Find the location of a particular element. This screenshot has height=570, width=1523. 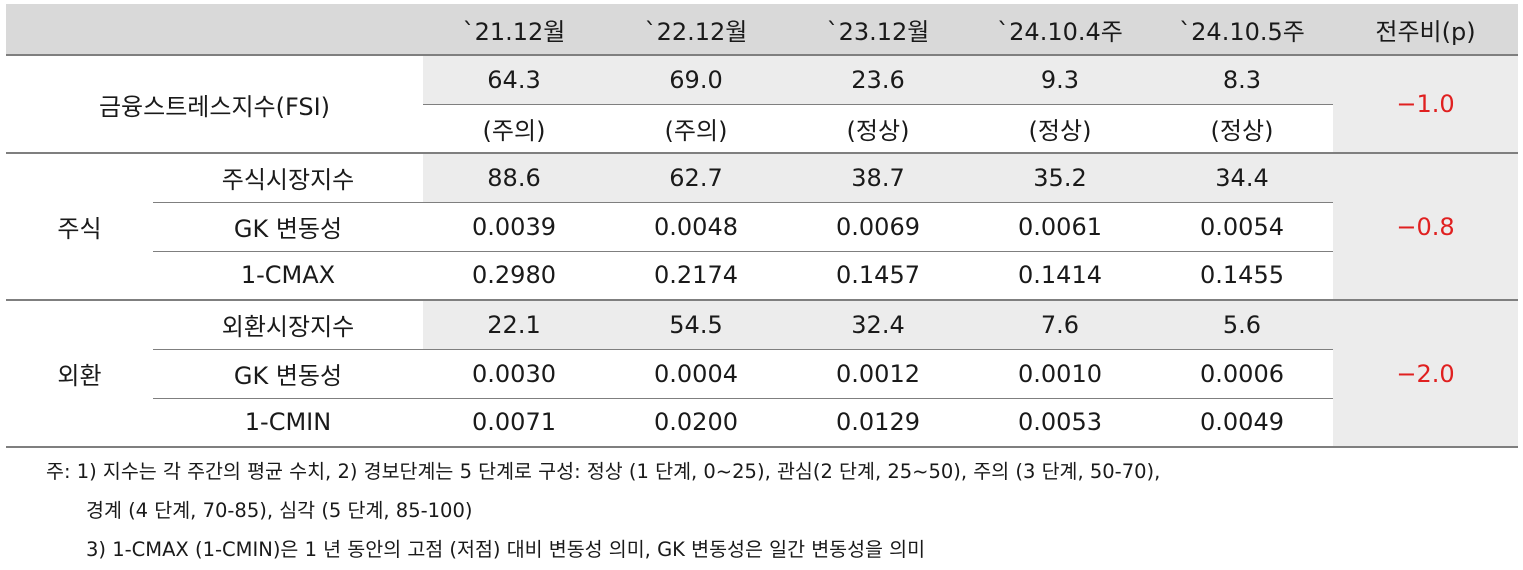

stock-cmax-value: 0.1457 is located at coordinates (878, 276).